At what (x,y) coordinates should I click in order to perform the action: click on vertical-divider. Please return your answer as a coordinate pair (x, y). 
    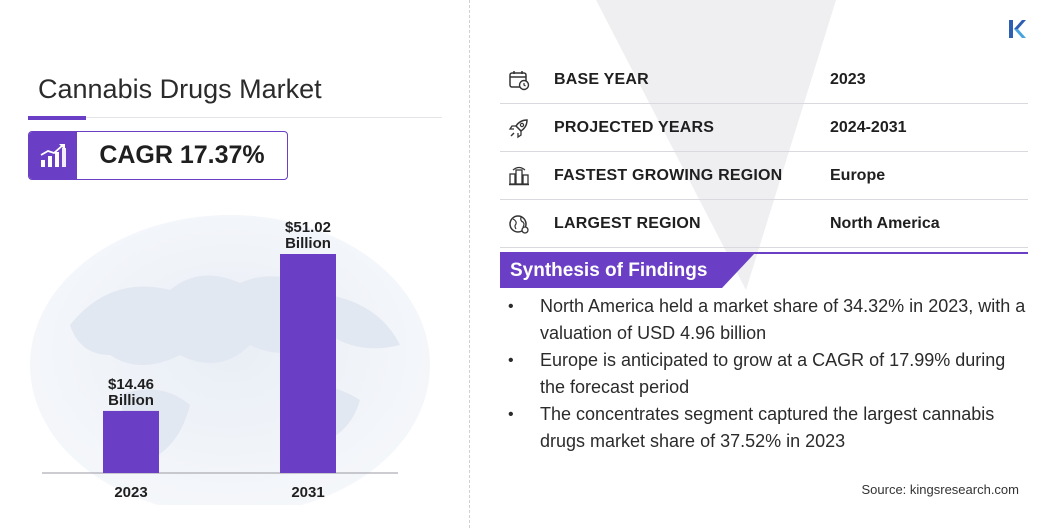
    Looking at the image, I should click on (469, 264).